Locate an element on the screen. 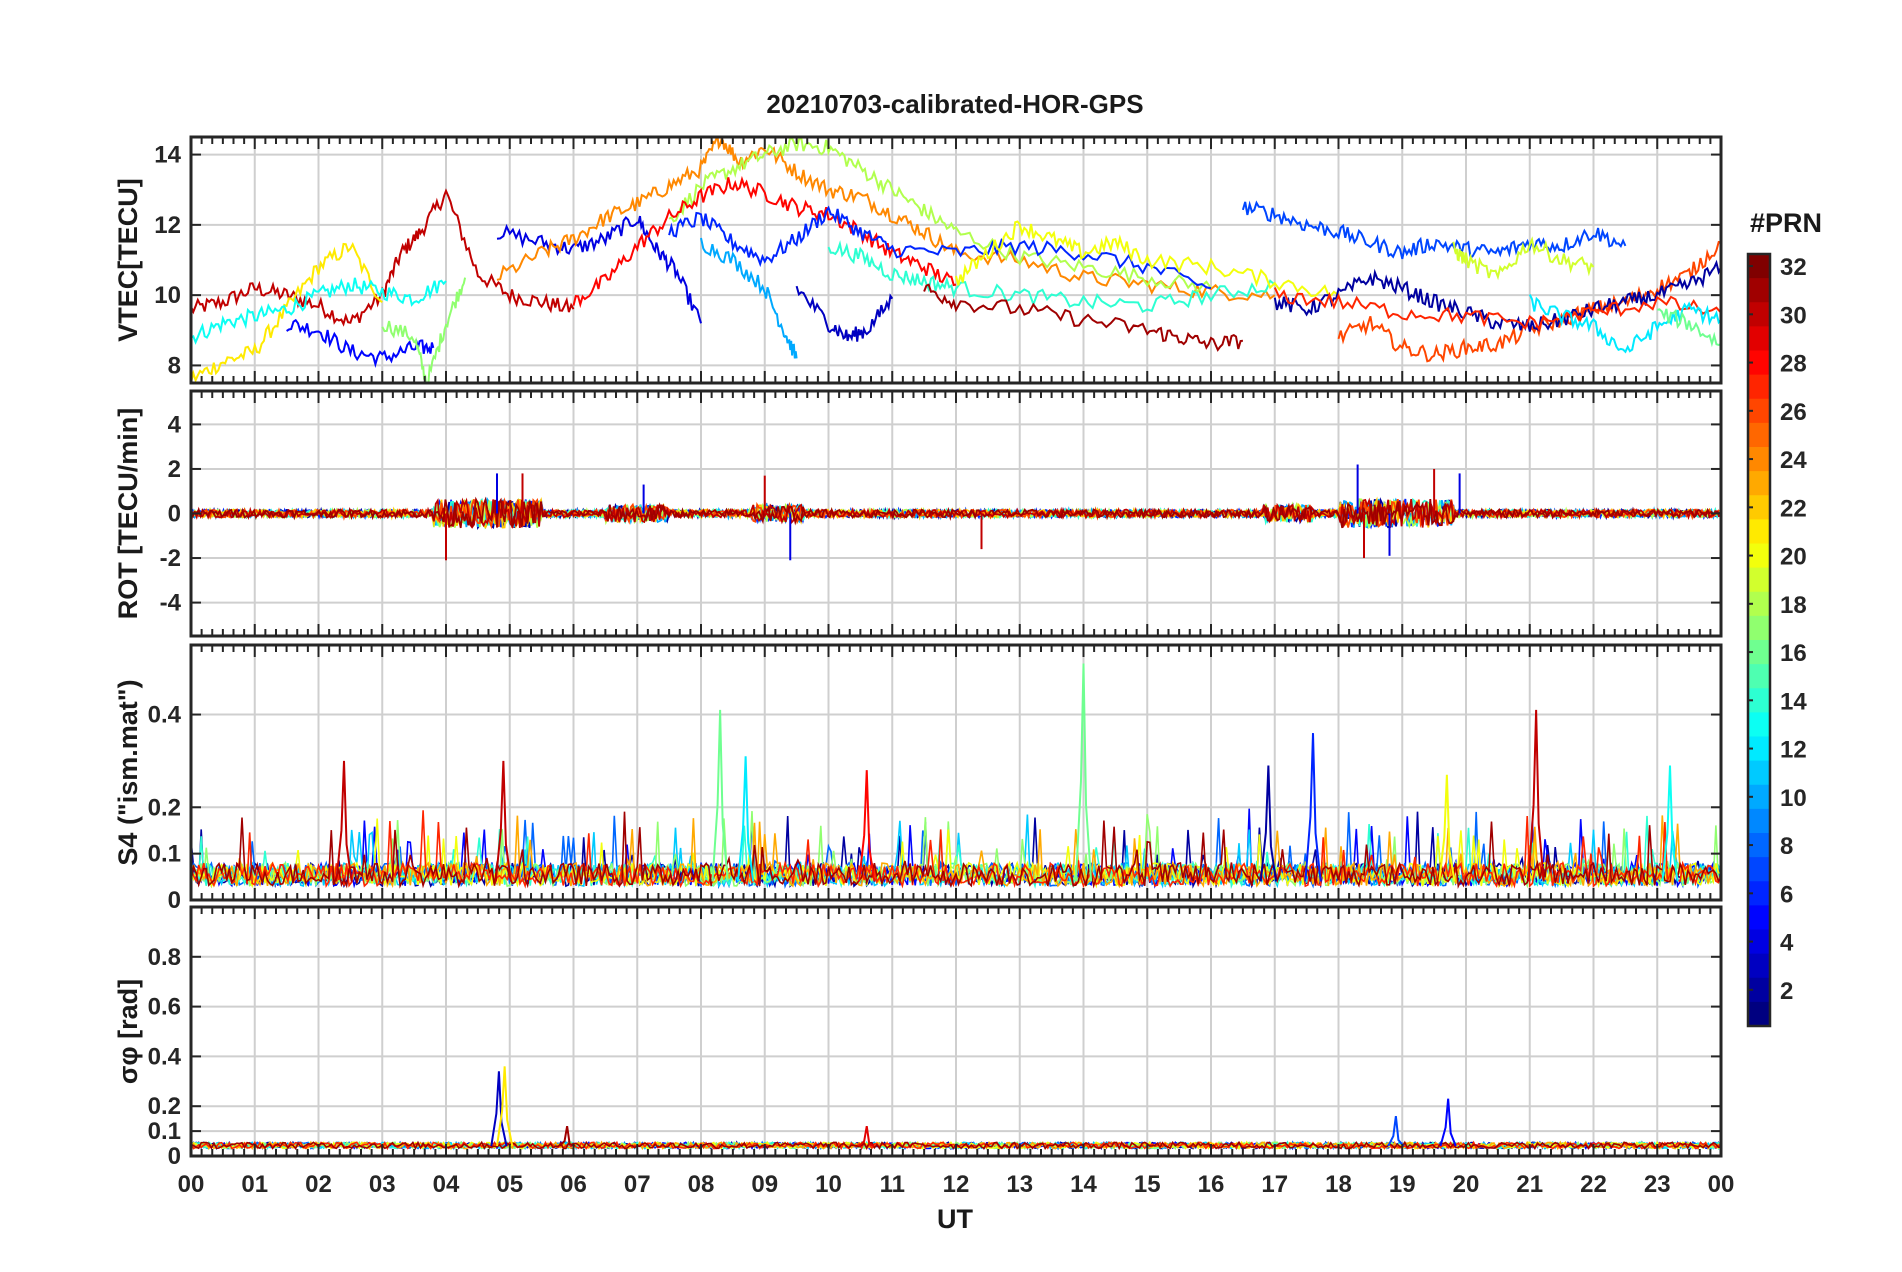  x-tick-label: 08 is located at coordinates (701, 1184).